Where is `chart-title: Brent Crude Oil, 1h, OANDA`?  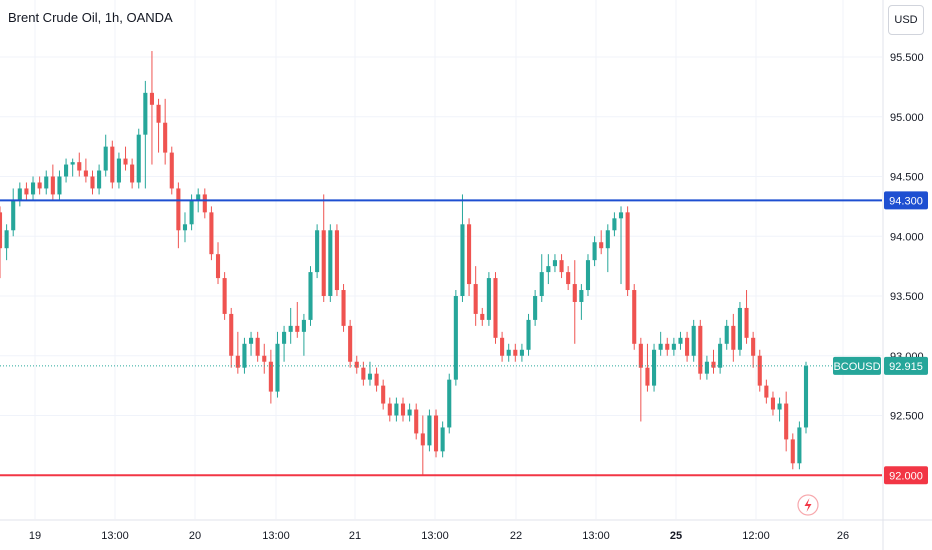
chart-title: Brent Crude Oil, 1h, OANDA is located at coordinates (90, 17).